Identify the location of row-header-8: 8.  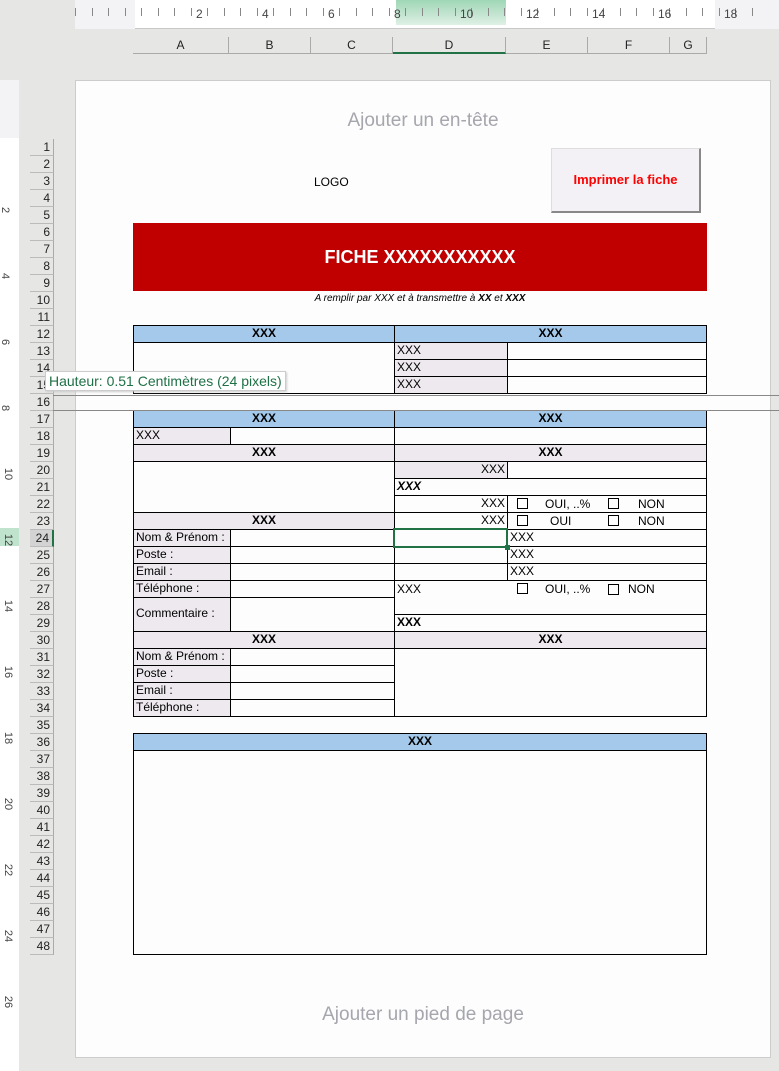
(42, 266).